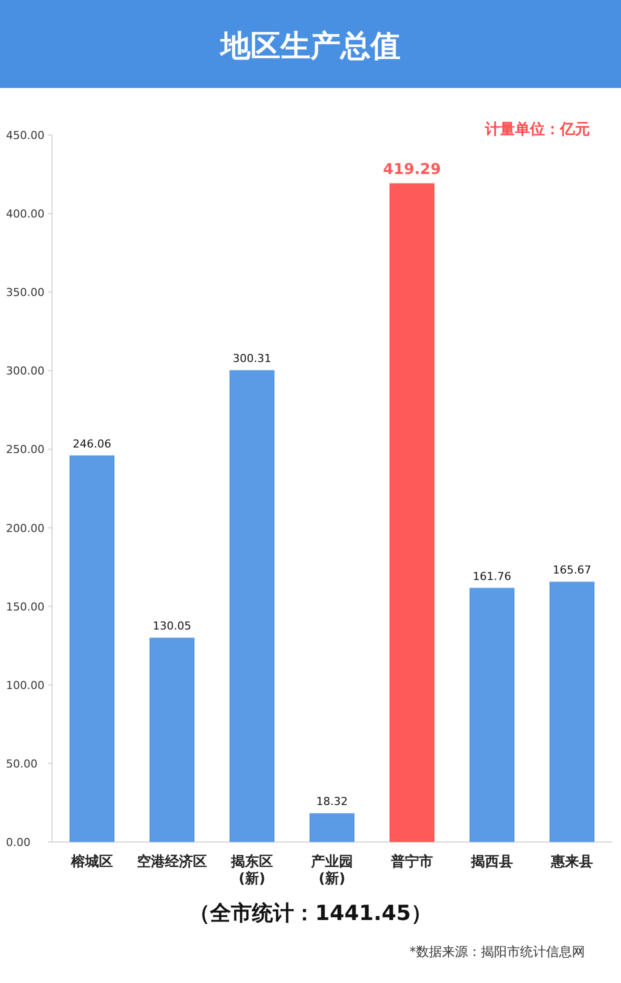 Image resolution: width=621 pixels, height=983 pixels. Describe the element at coordinates (25, 293) in the screenshot. I see `y-tick-label: 350.00` at that location.